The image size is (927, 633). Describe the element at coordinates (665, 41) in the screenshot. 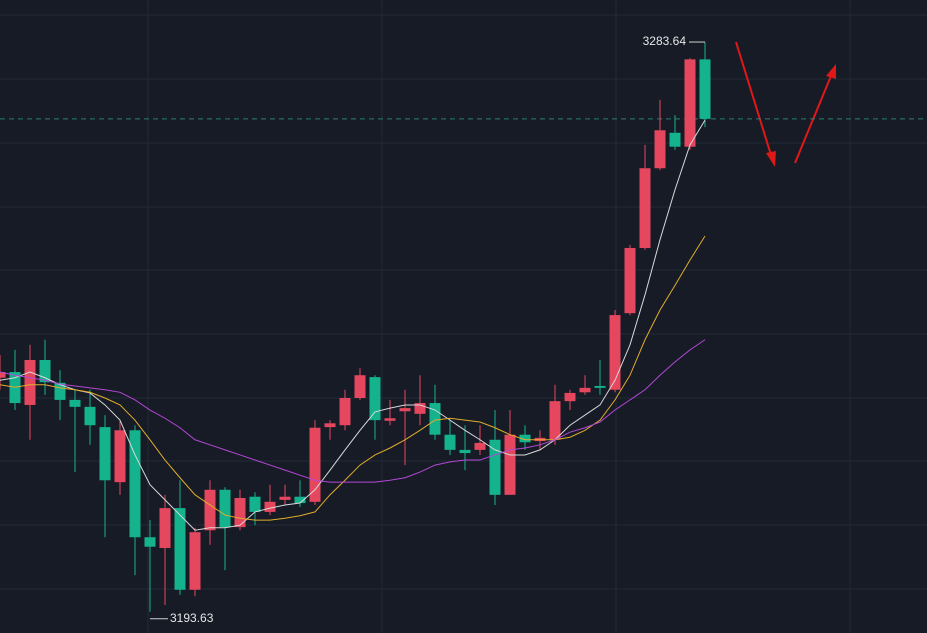

I see `high-label: 3283.64` at that location.